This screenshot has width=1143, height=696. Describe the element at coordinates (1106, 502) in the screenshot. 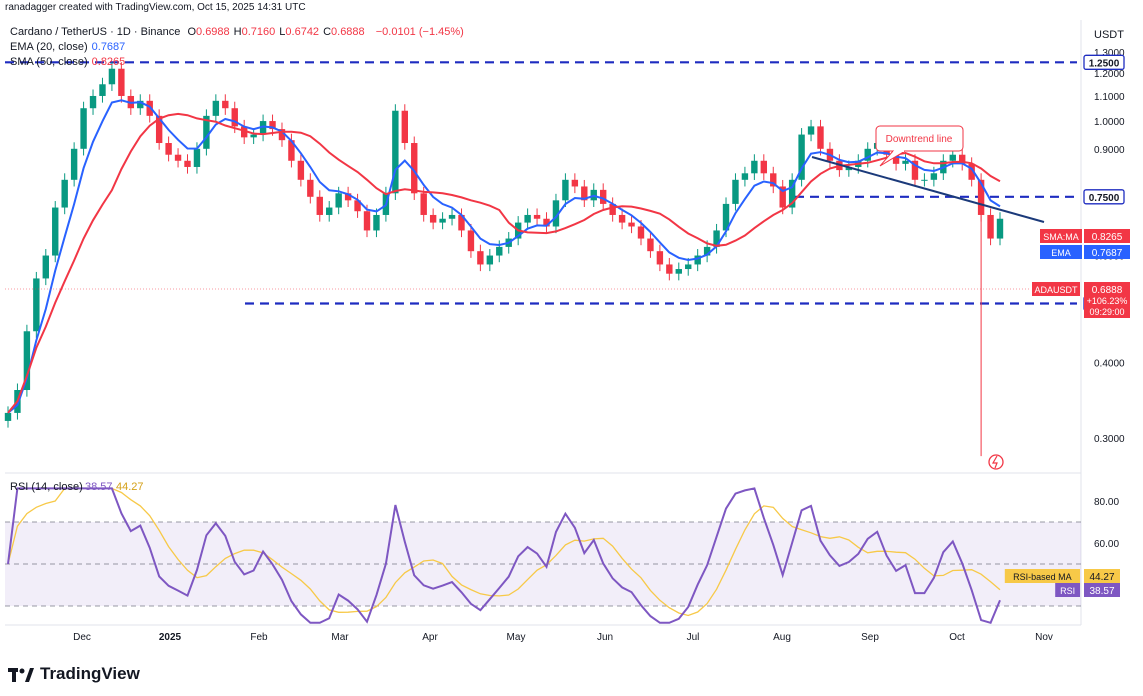

I see `rsi-tick: 80.00` at that location.